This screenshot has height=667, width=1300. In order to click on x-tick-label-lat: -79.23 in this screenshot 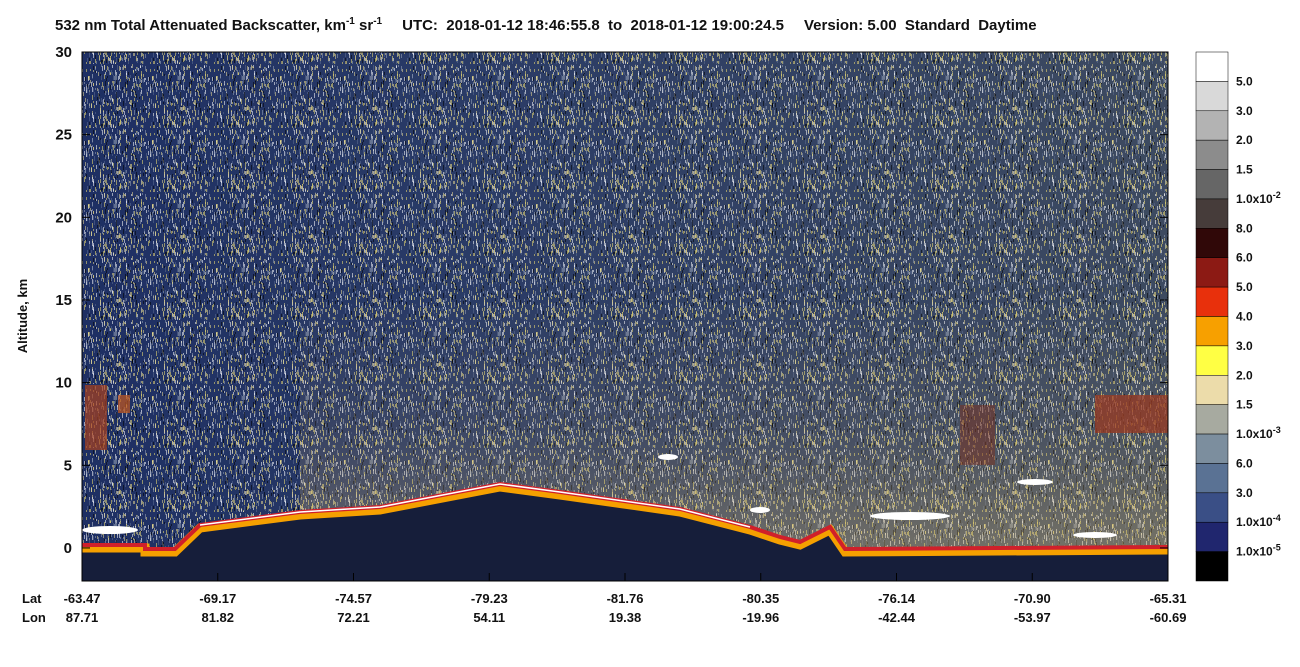, I will do `click(489, 598)`.